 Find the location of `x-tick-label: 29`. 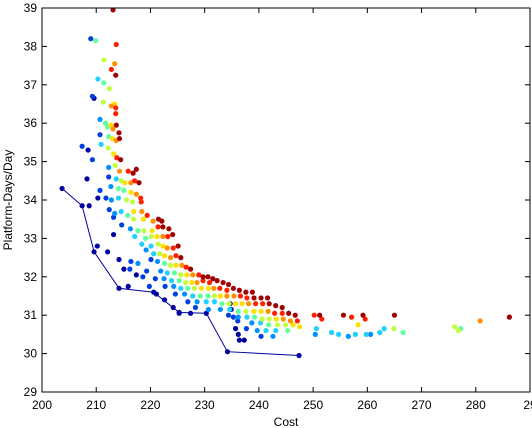

x-tick-label: 29 is located at coordinates (527, 405).